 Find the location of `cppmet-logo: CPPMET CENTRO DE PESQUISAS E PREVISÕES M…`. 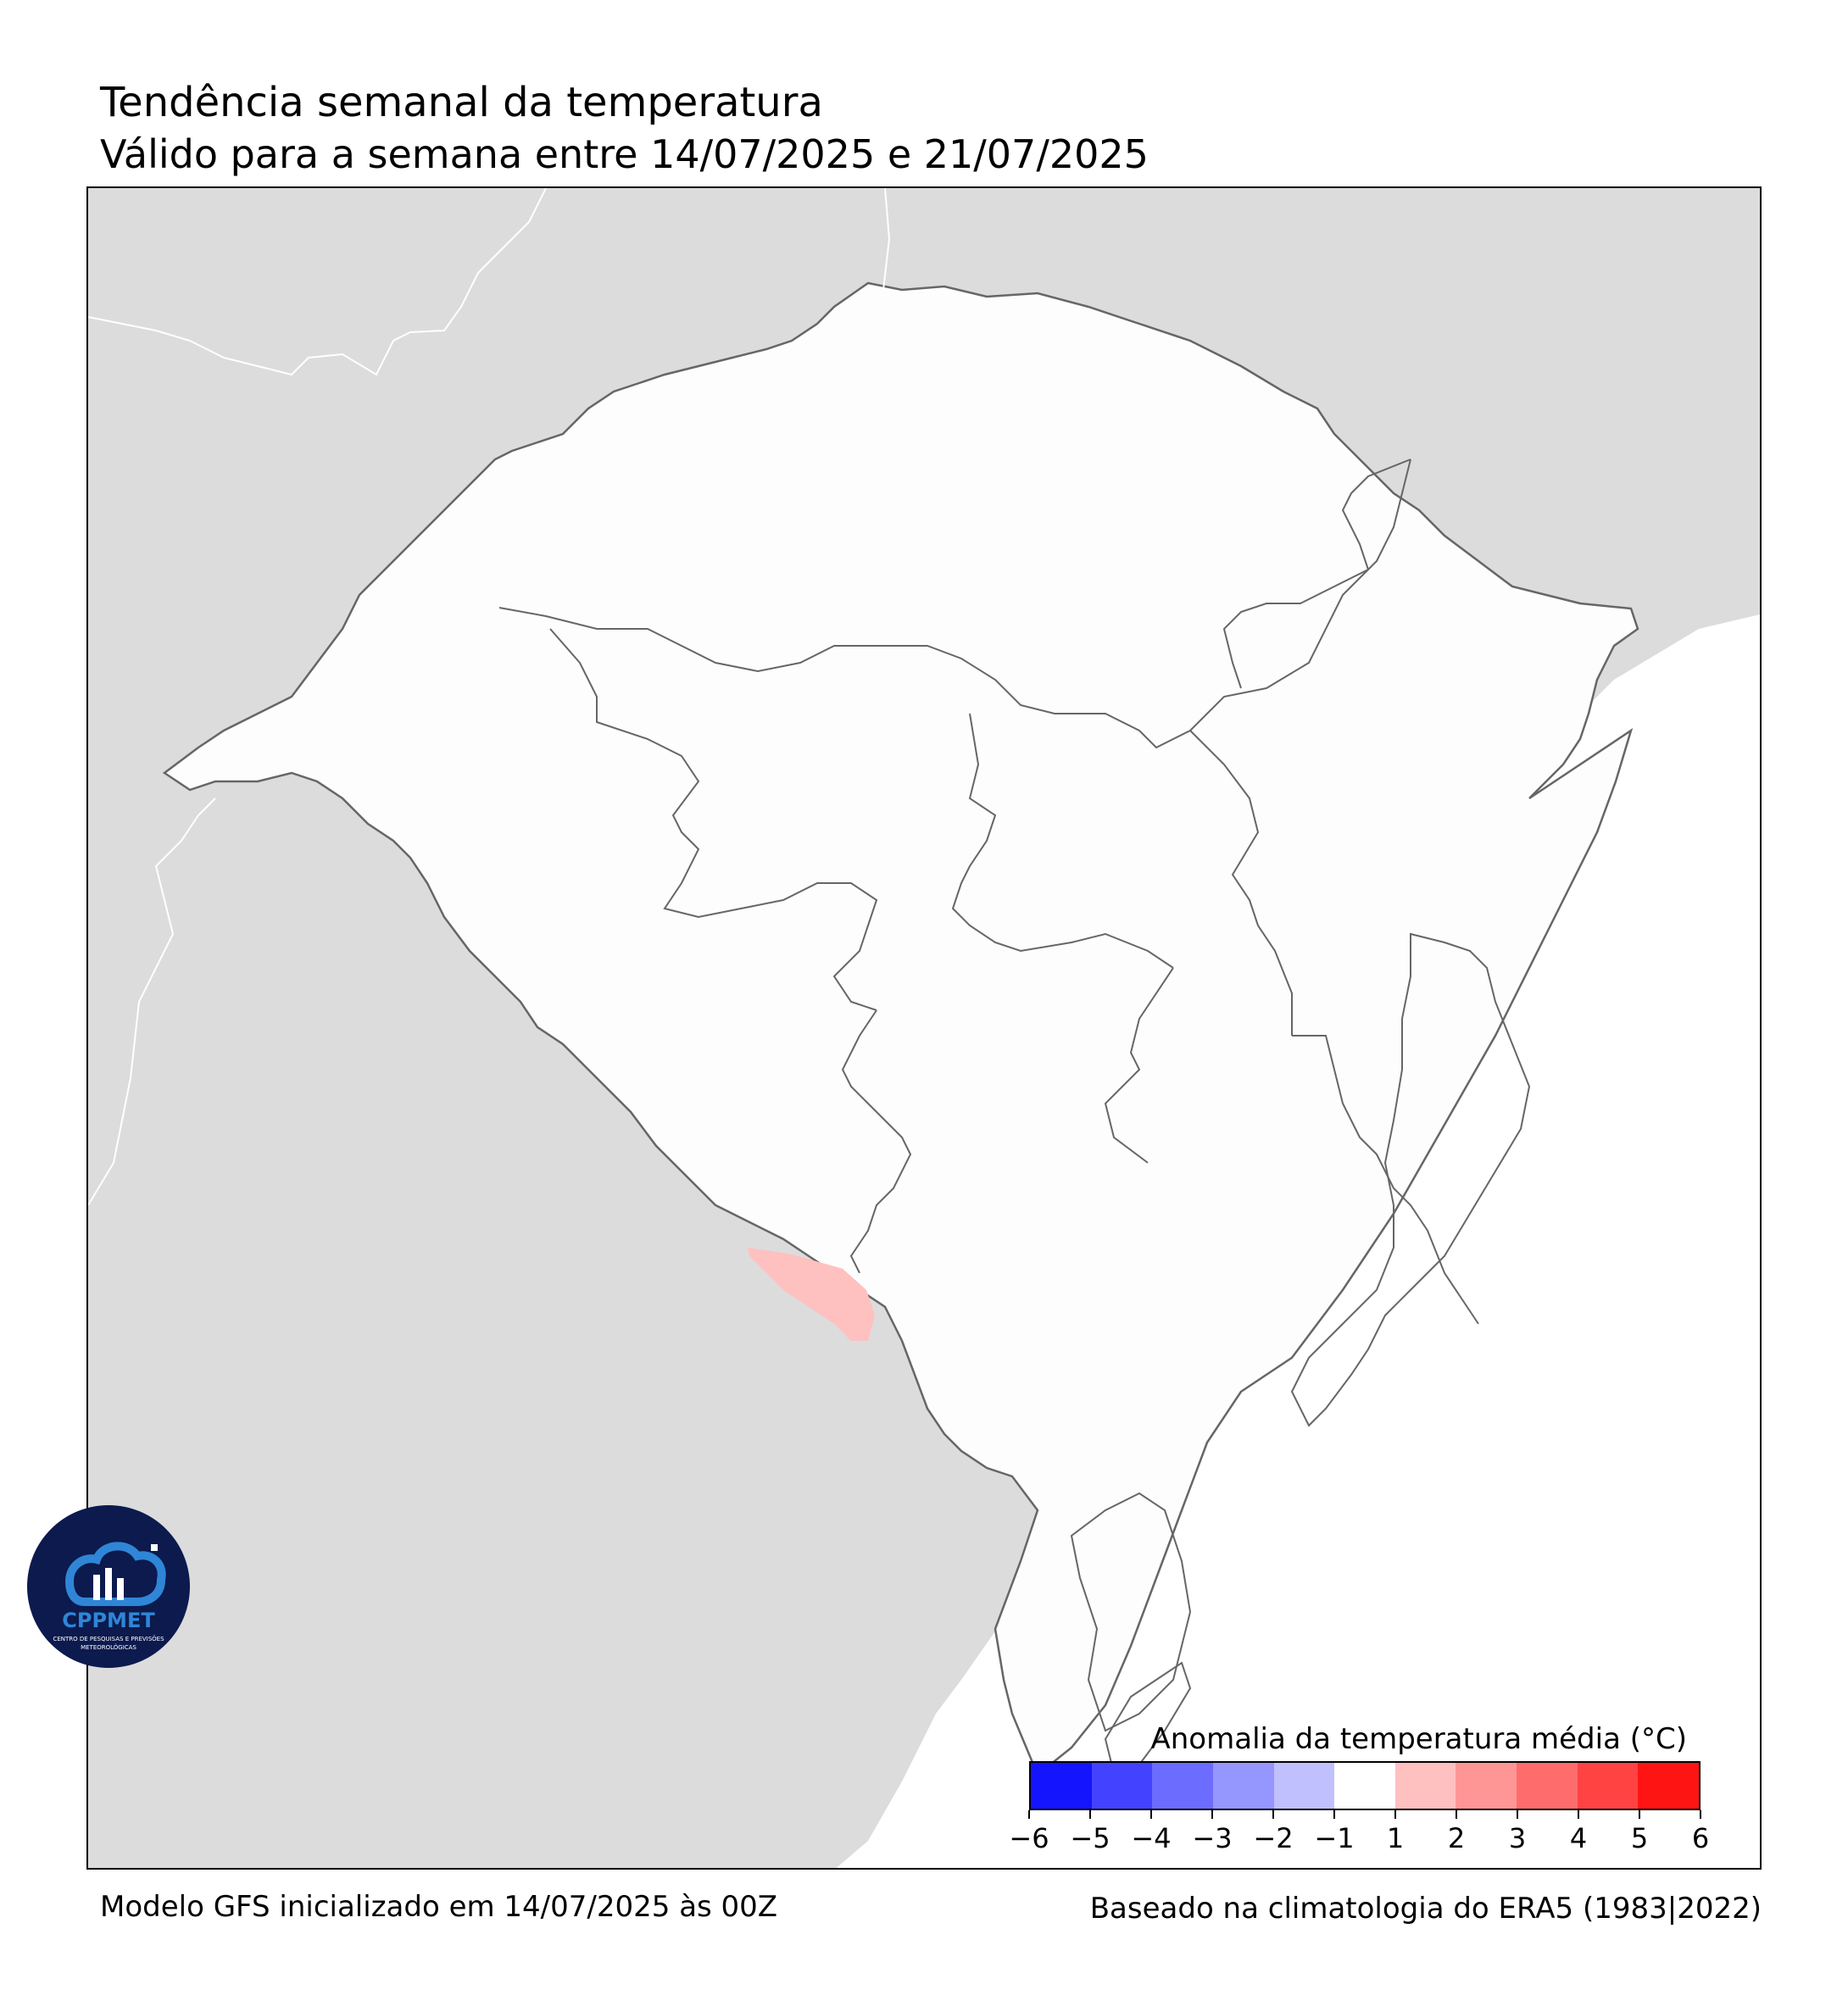

cppmet-logo: CPPMET CENTRO DE PESQUISAS E PREVISÕES M… is located at coordinates (108, 1586).